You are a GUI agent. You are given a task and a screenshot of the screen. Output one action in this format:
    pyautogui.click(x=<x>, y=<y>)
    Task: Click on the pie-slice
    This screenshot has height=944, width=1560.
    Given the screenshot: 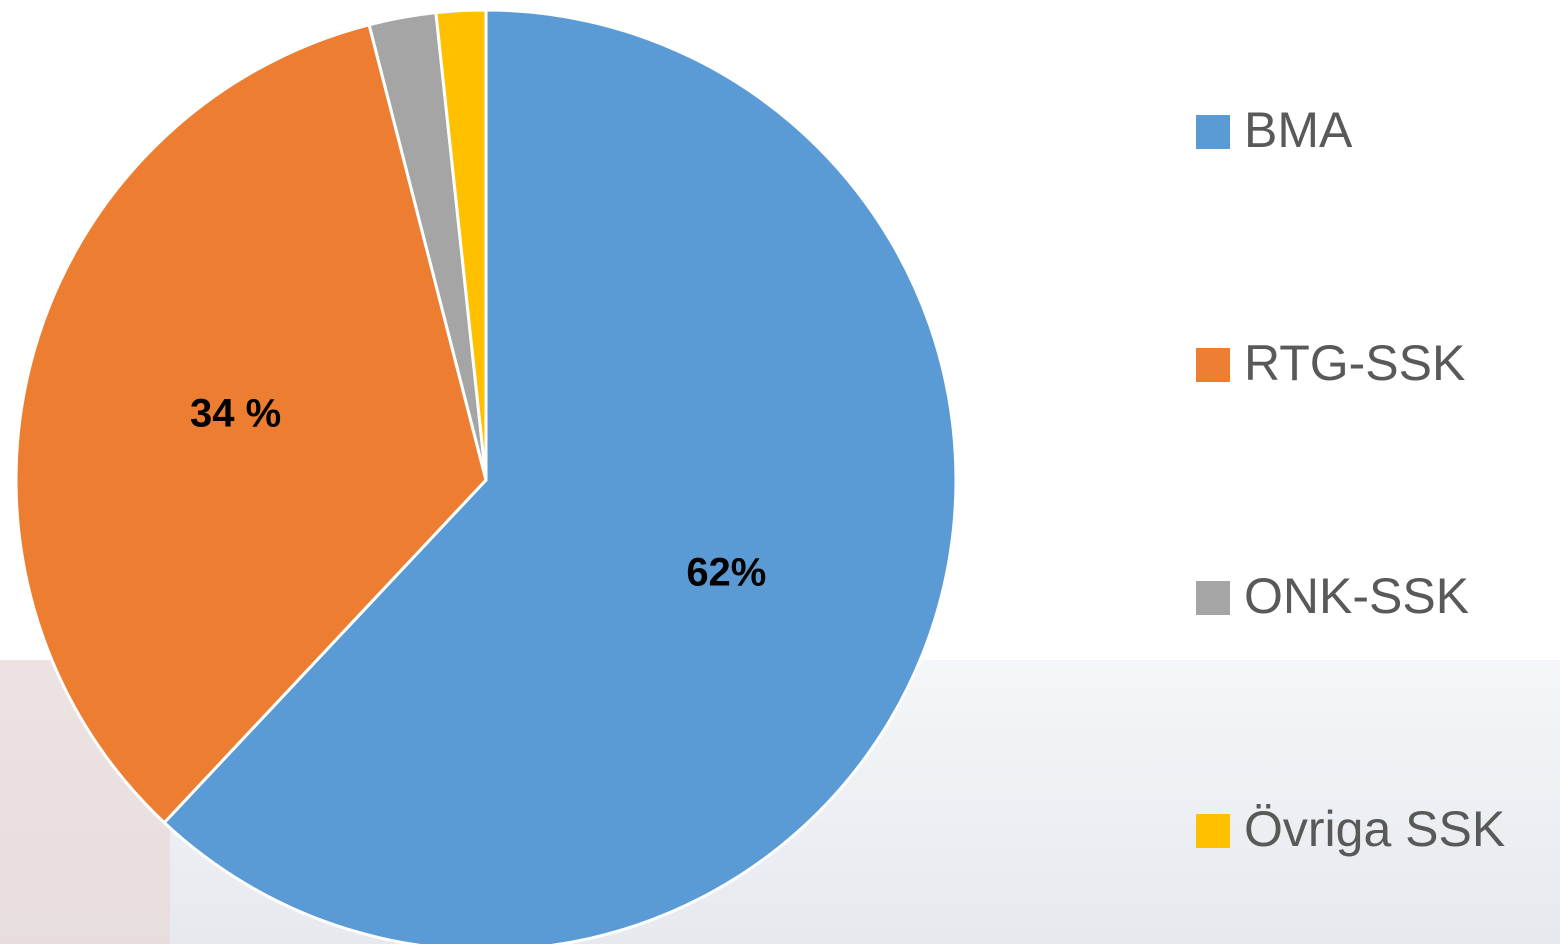 What is the action you would take?
    pyautogui.click(x=461, y=244)
    